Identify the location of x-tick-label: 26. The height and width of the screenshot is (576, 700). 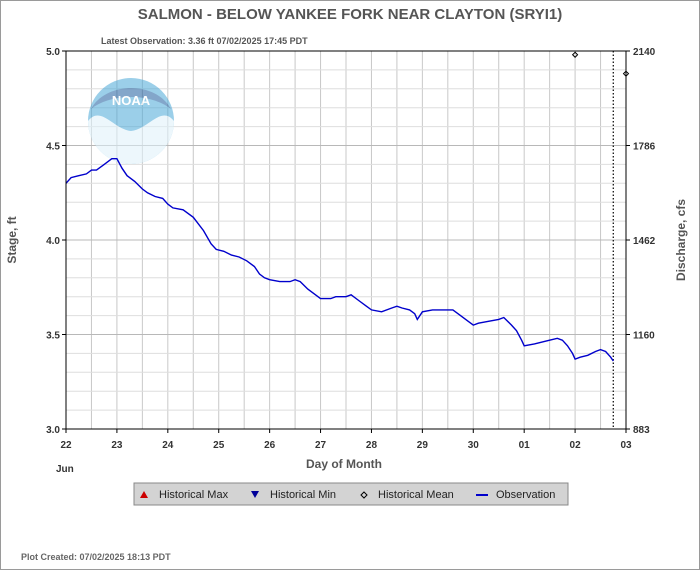
(270, 445).